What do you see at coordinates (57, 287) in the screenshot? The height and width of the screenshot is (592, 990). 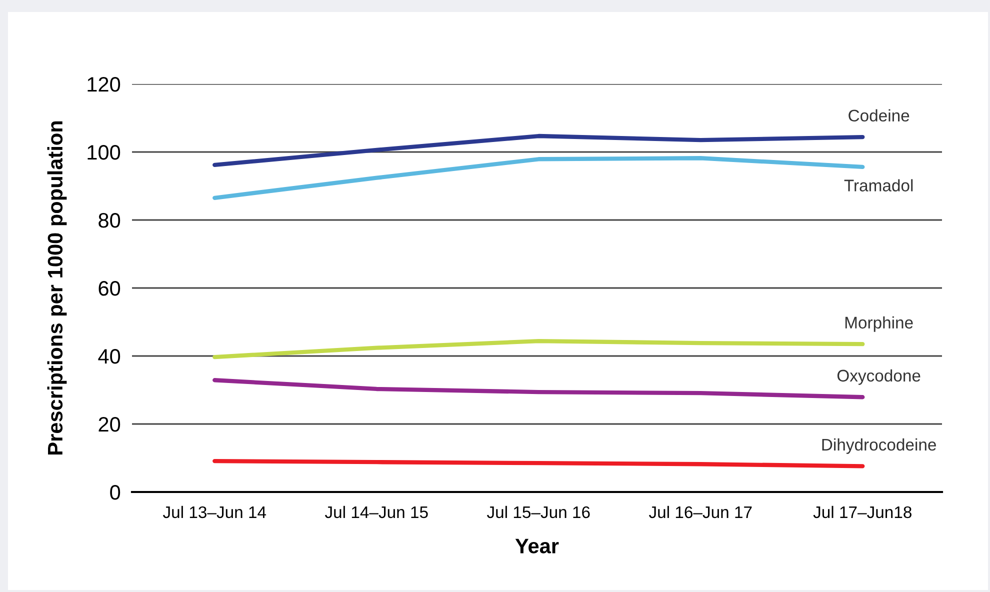 I see `y-axis-title: Prescriptions per 1000 population` at bounding box center [57, 287].